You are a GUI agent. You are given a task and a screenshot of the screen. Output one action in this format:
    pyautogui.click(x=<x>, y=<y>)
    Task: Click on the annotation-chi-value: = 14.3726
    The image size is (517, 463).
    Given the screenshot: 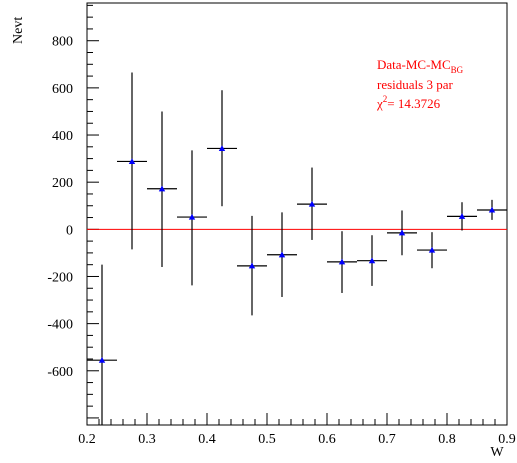 What is the action you would take?
    pyautogui.click(x=413, y=103)
    